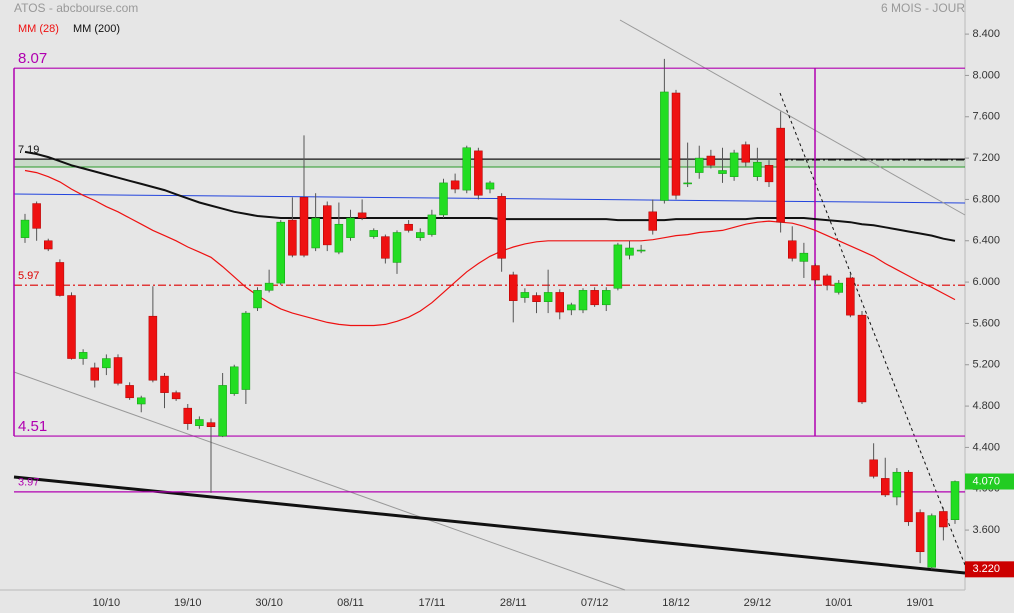 This screenshot has width=1014, height=613. What do you see at coordinates (432, 603) in the screenshot?
I see `x-tick-label: 17/11` at bounding box center [432, 603].